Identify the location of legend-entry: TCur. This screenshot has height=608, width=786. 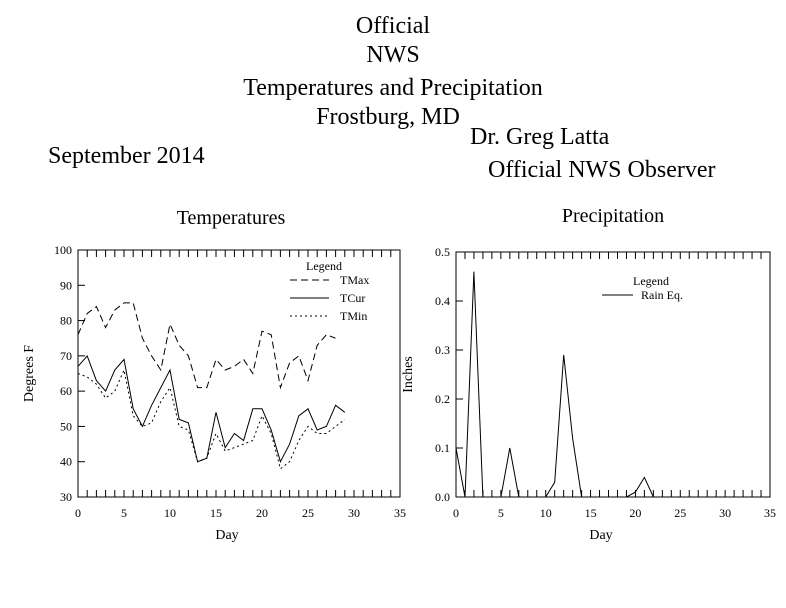
(352, 298).